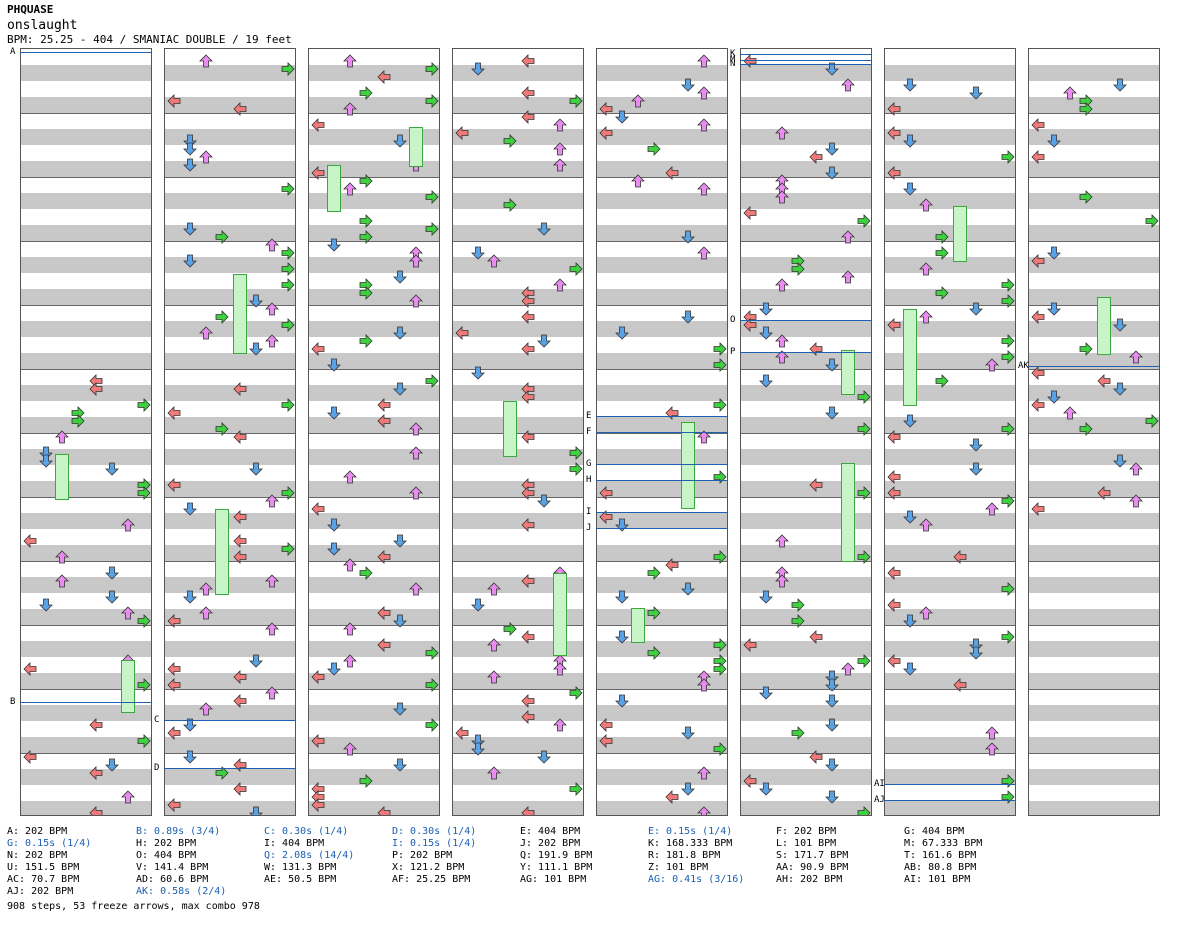 The width and height of the screenshot is (1184, 936). What do you see at coordinates (40, 891) in the screenshot?
I see `legend-entry: AJ: 202 BPM` at bounding box center [40, 891].